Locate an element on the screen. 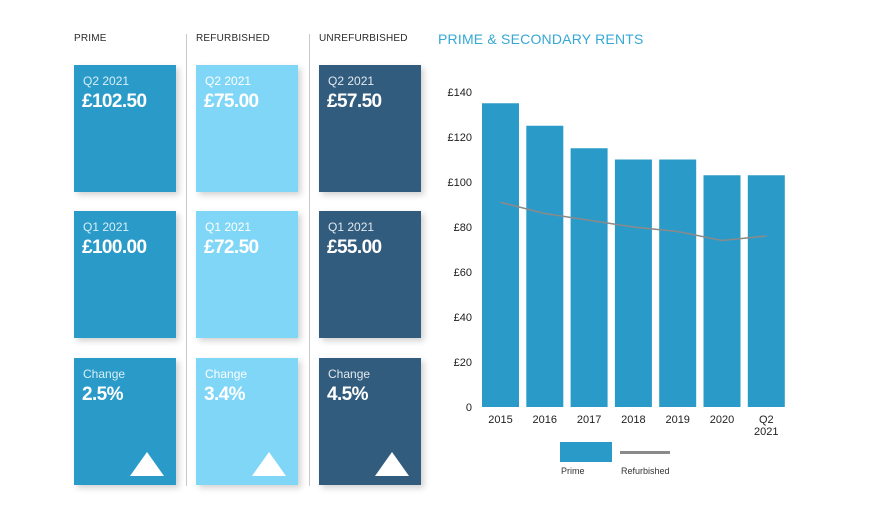 The height and width of the screenshot is (521, 869). x-tick-label: 2020 is located at coordinates (722, 420).